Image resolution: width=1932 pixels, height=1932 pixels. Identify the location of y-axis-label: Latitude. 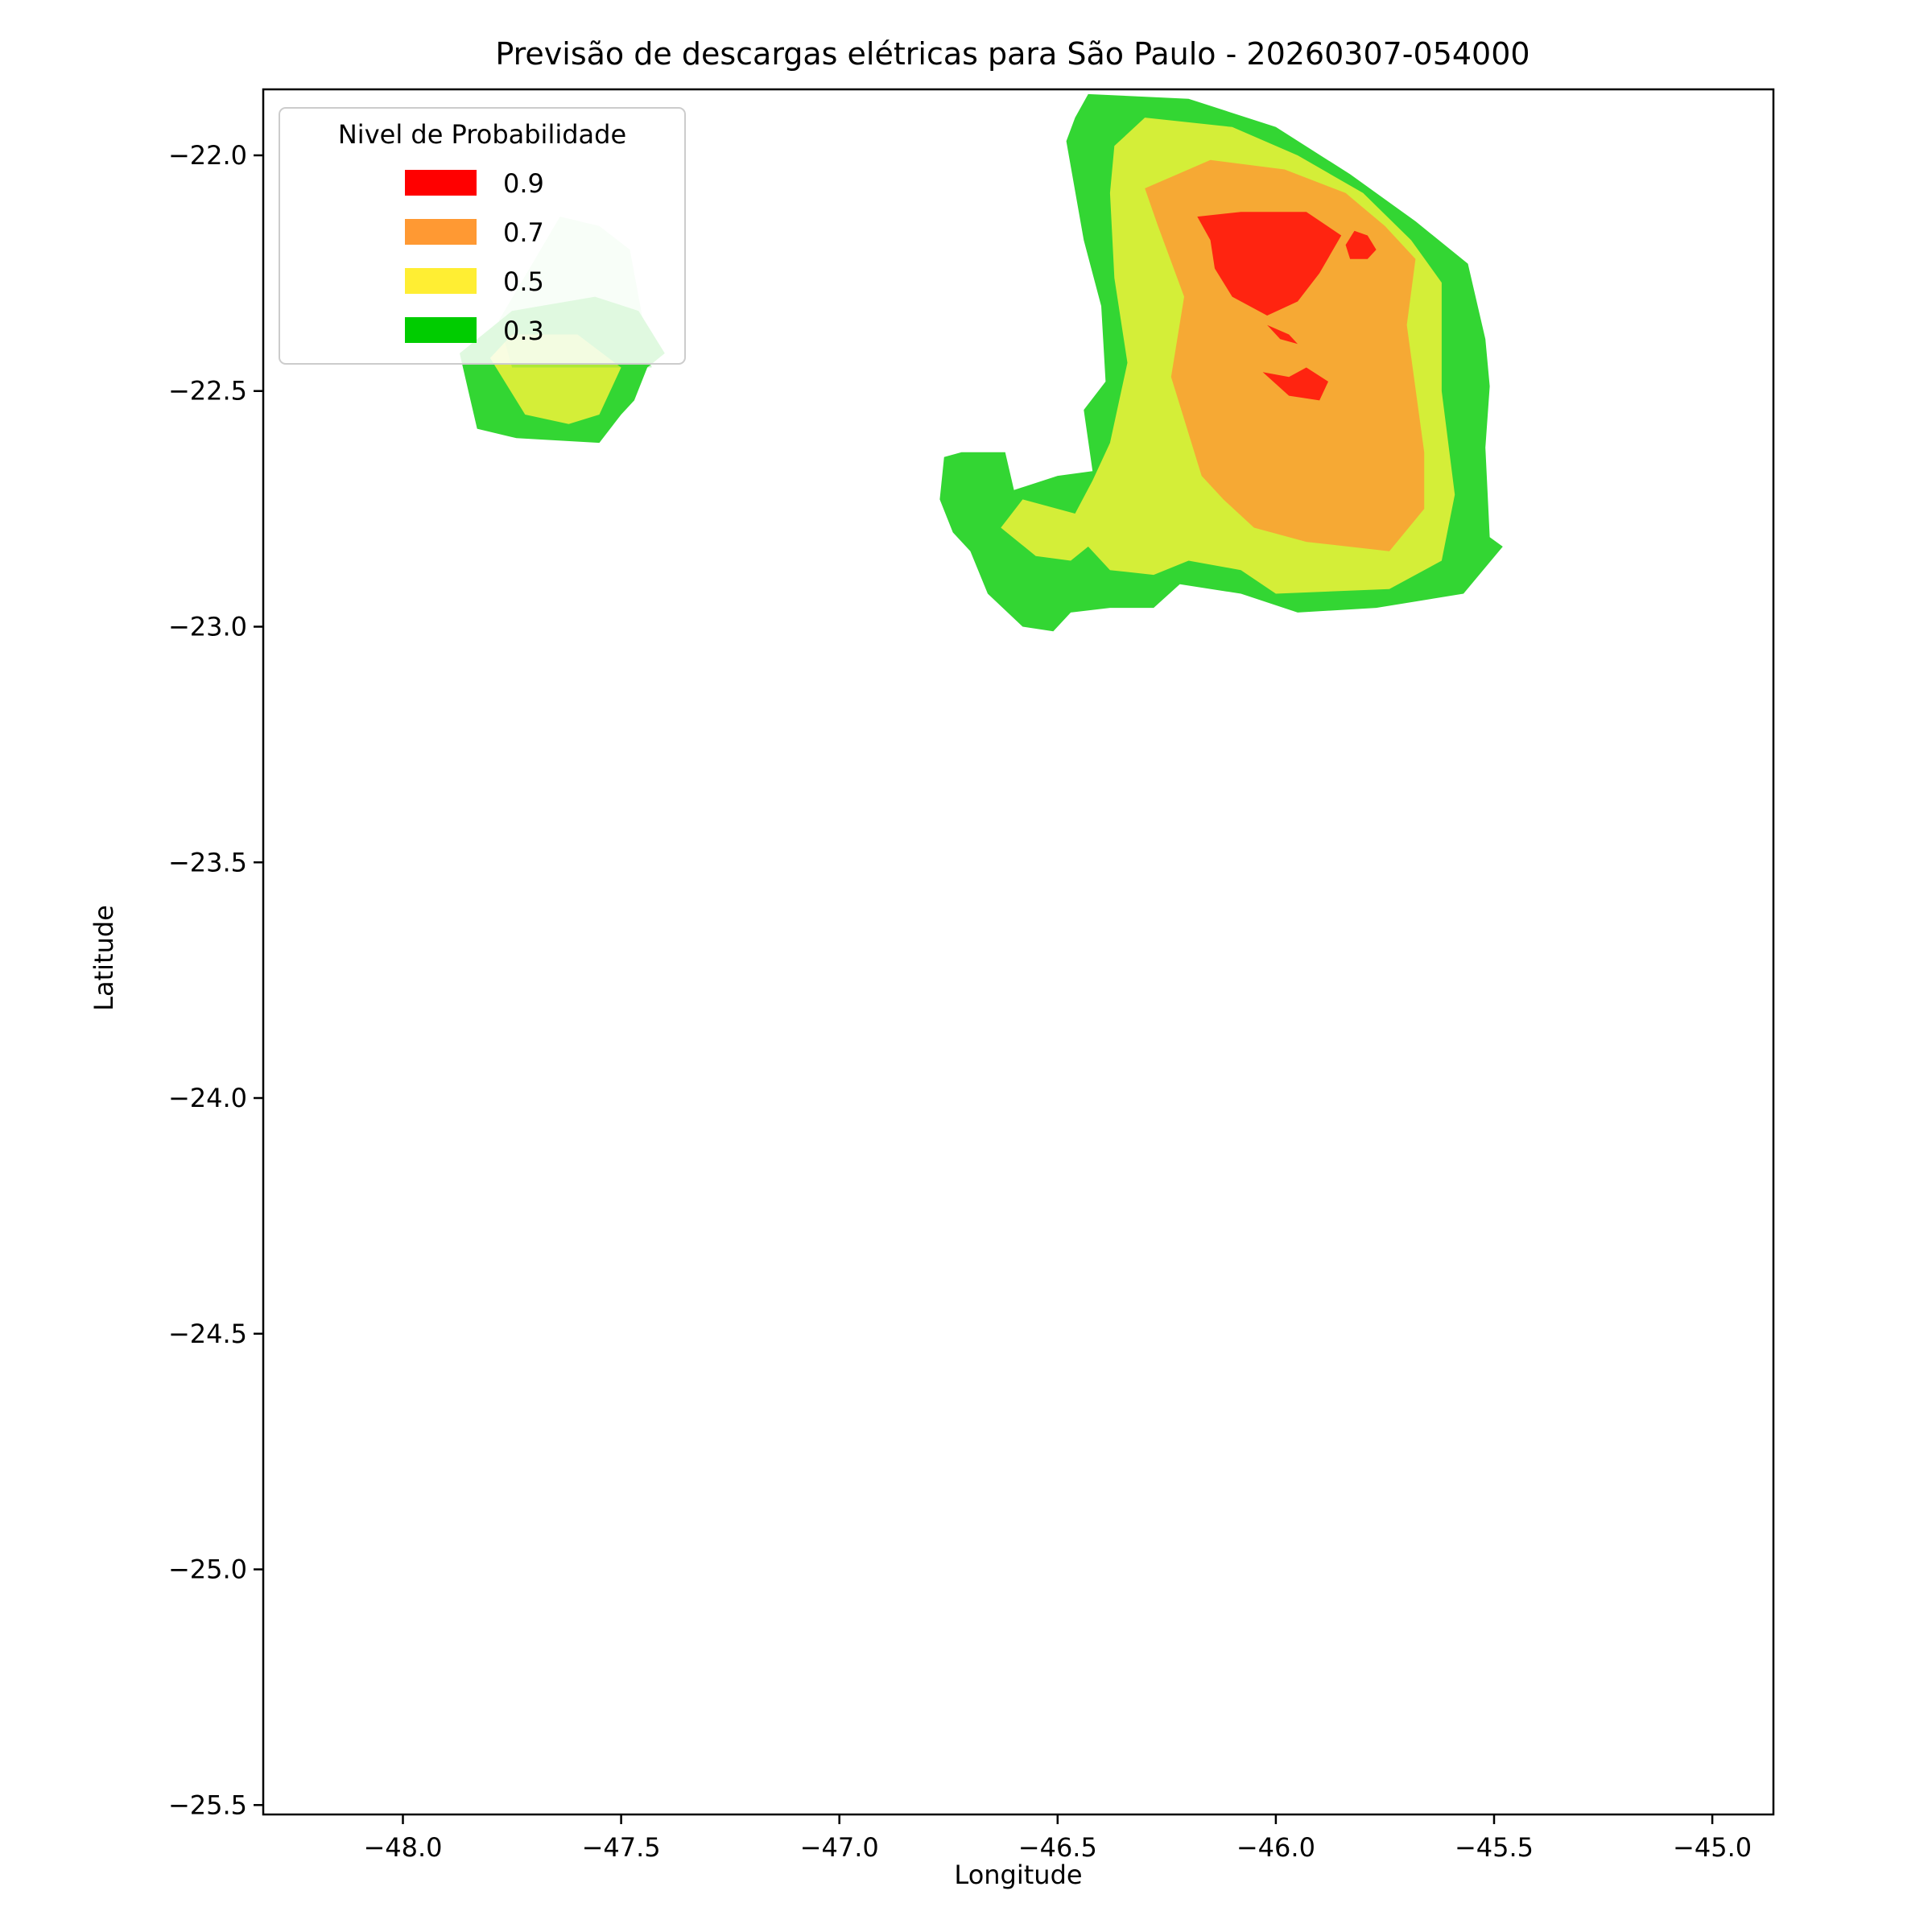
(104, 958).